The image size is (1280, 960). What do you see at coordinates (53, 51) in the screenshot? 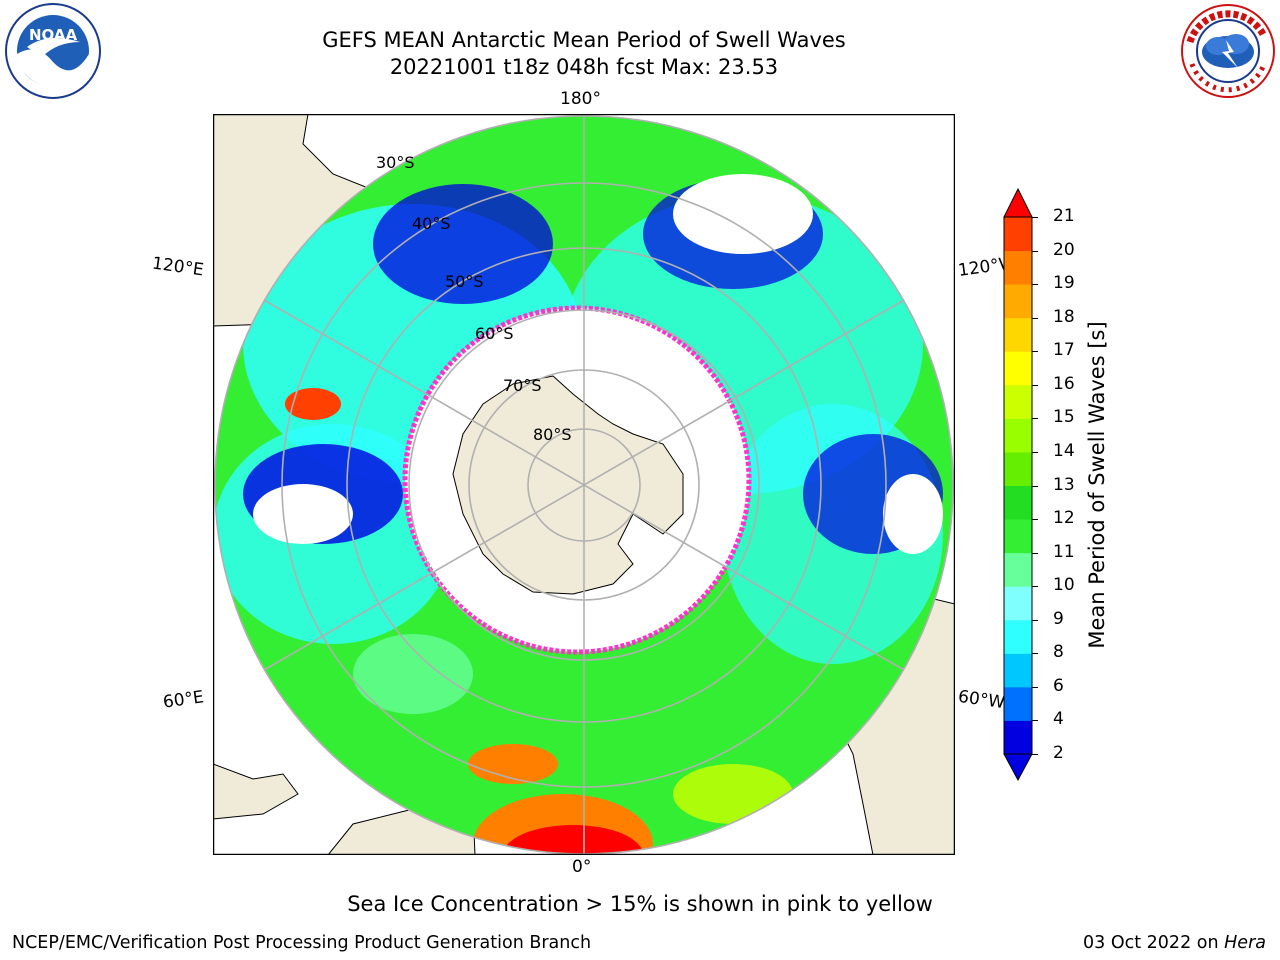
I see `noaa-logo-icon: NOAA` at bounding box center [53, 51].